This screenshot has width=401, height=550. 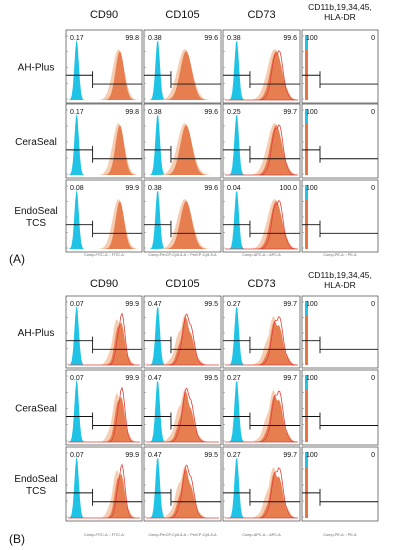 What do you see at coordinates (182, 255) in the screenshot?
I see `axis-label: Comp-PerCP-Cy5-5-A :: PerCP-Cy5-5-A` at bounding box center [182, 255].